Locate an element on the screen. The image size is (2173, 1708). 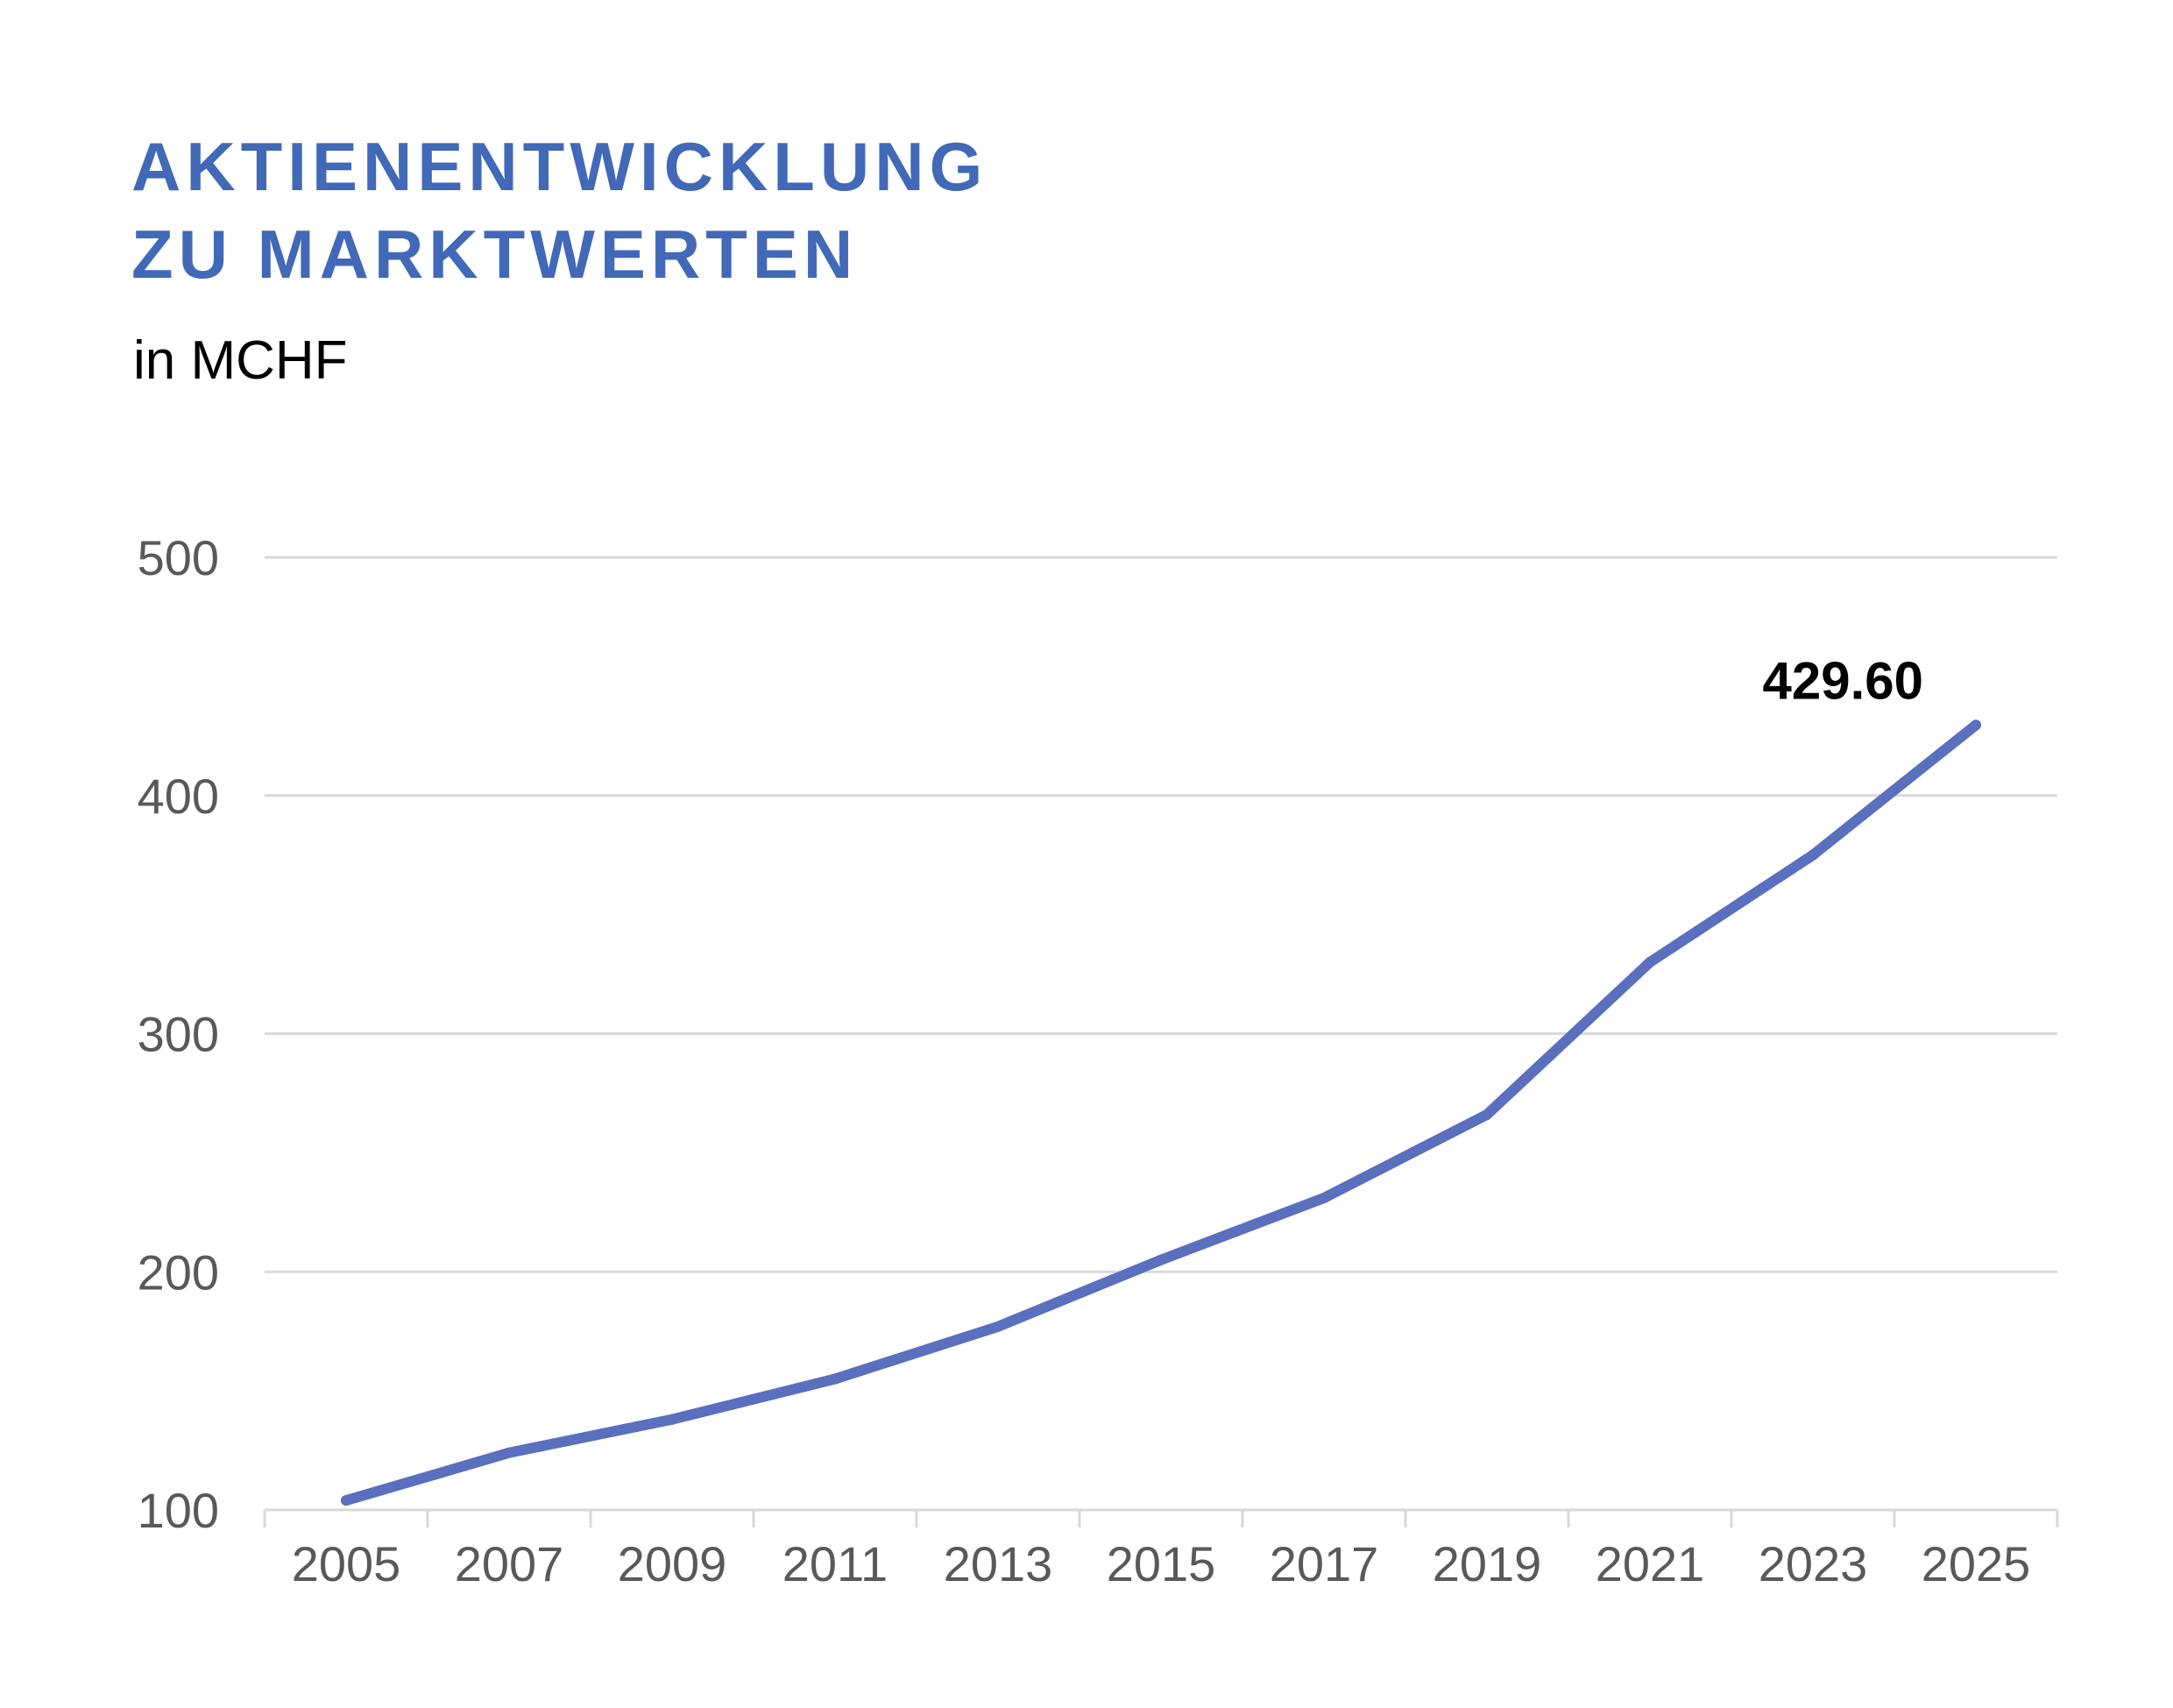
y-axis: 100 200 300 400 500 is located at coordinates (178, 1034).